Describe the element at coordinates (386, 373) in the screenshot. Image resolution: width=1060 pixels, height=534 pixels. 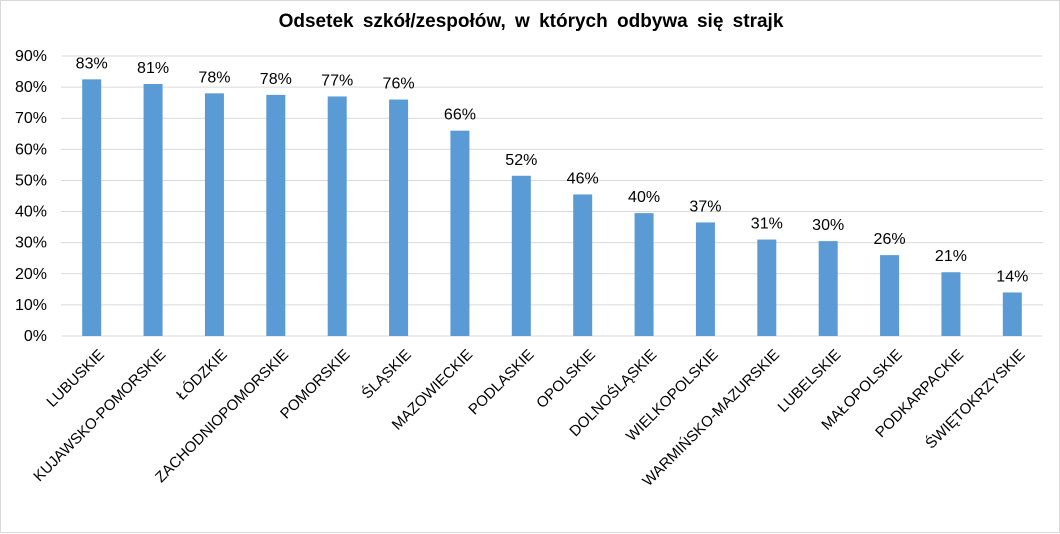
I see `x-tick-label: ŚLĄSKIE` at that location.